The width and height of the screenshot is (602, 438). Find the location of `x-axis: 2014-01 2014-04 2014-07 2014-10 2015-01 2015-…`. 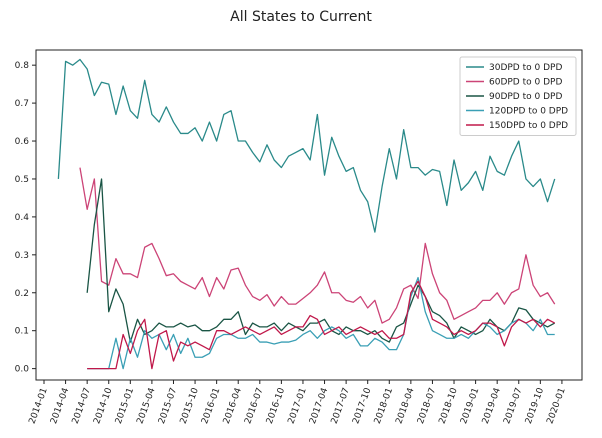

x-axis: 2014-01 2014-04 2014-07 2014-10 2015-01 2015-… is located at coordinates (298, 402).